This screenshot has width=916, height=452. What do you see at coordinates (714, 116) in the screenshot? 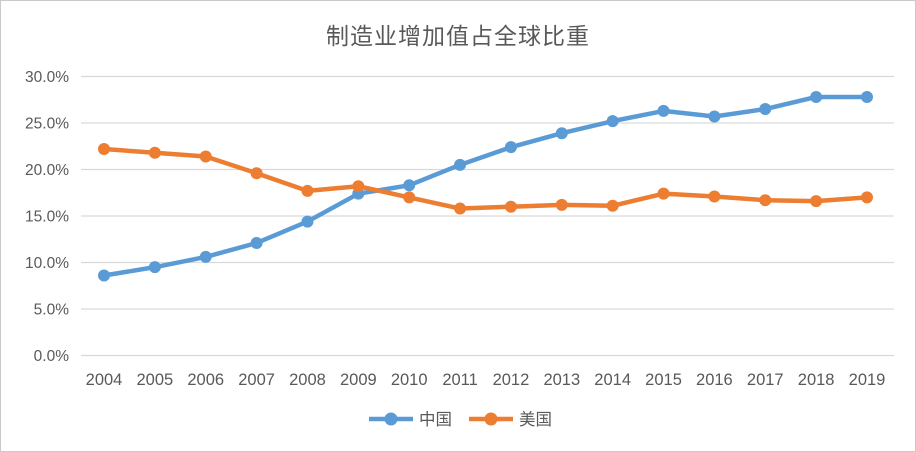
I see `data-point-china-2016` at bounding box center [714, 116].